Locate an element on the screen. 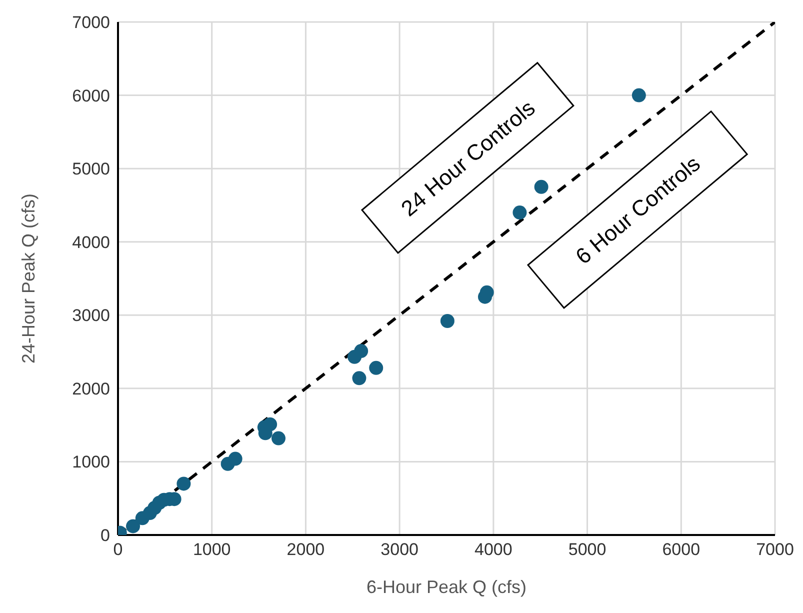 The image size is (803, 613). x-axis-title: 6-Hour Peak Q (cfs) is located at coordinates (446, 587).